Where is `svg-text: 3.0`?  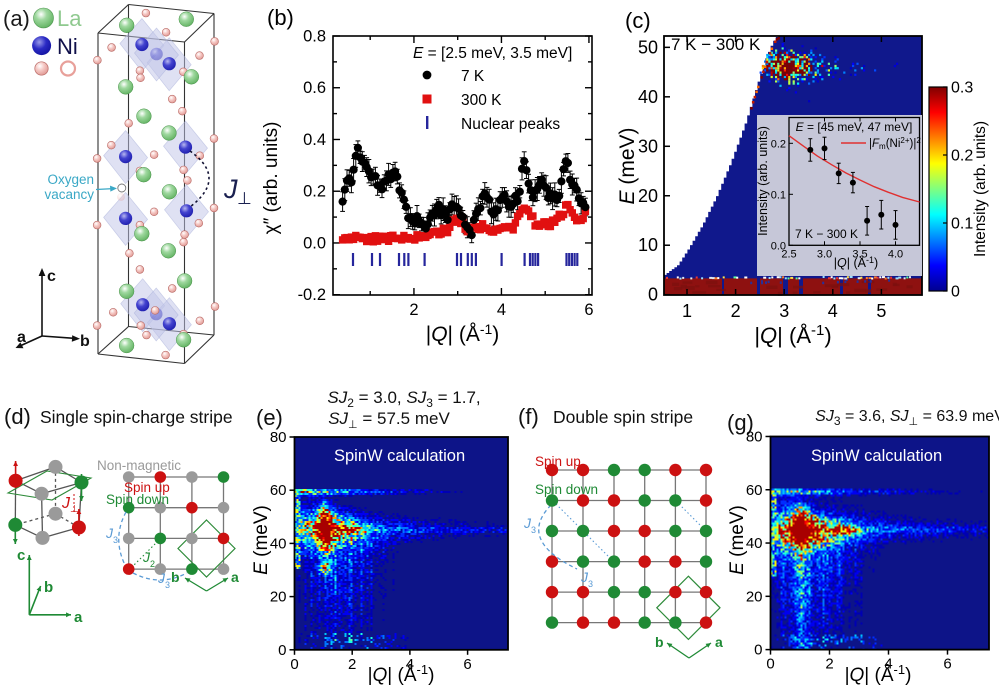 svg-text: 3.0 is located at coordinates (824, 254).